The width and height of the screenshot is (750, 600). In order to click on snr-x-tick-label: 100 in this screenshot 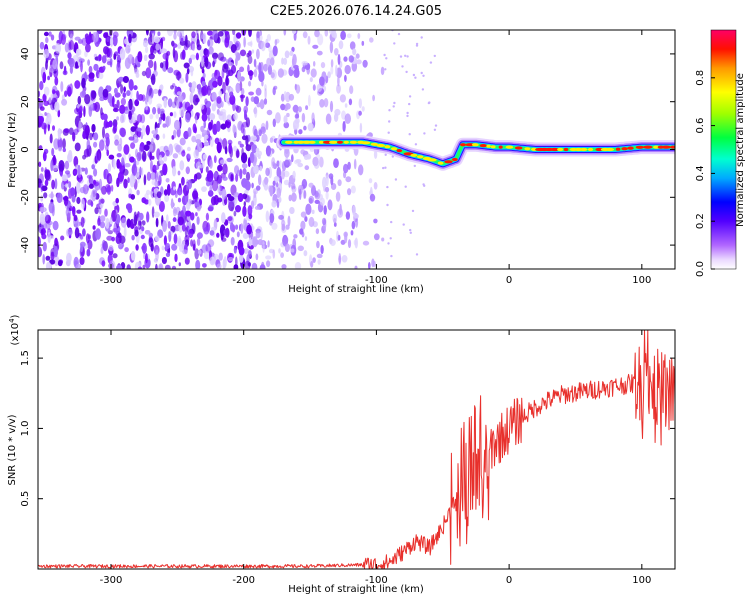, I will do `click(641, 580)`.